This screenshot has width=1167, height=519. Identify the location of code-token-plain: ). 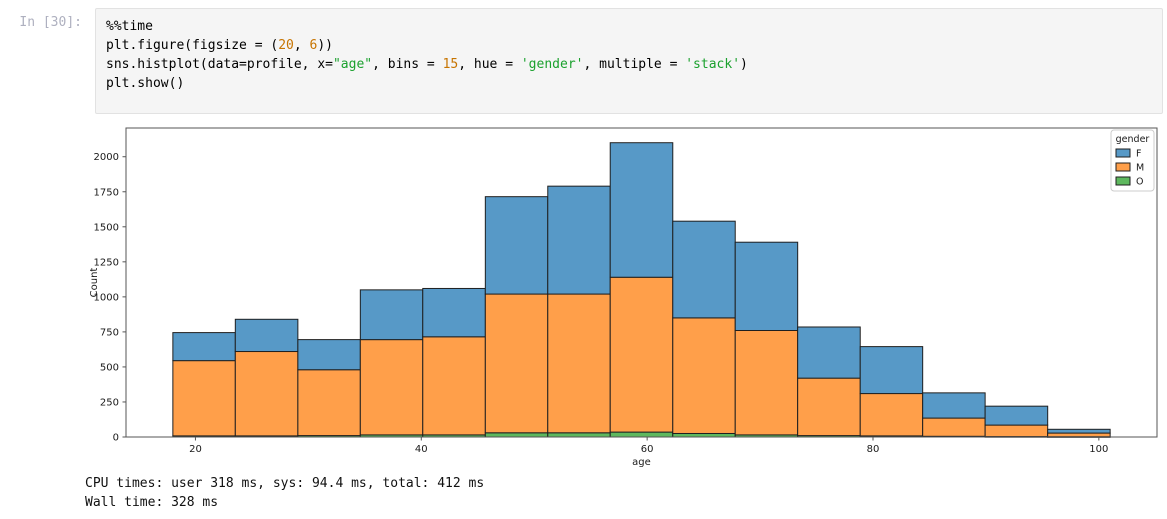
(744, 64).